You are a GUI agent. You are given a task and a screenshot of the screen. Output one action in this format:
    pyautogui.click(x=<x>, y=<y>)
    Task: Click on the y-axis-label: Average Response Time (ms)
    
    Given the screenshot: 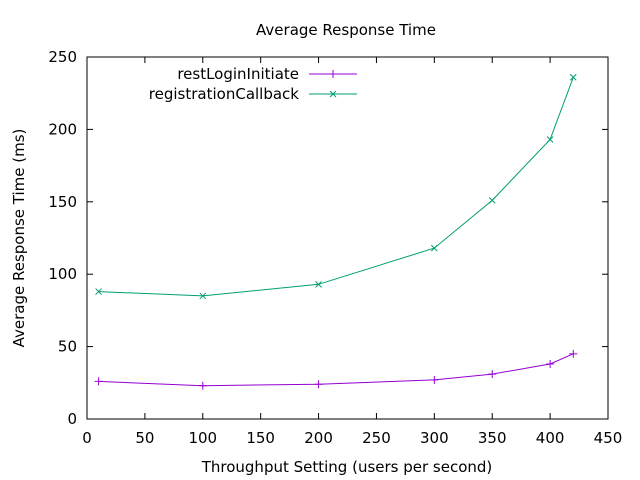 What is the action you would take?
    pyautogui.click(x=19, y=238)
    